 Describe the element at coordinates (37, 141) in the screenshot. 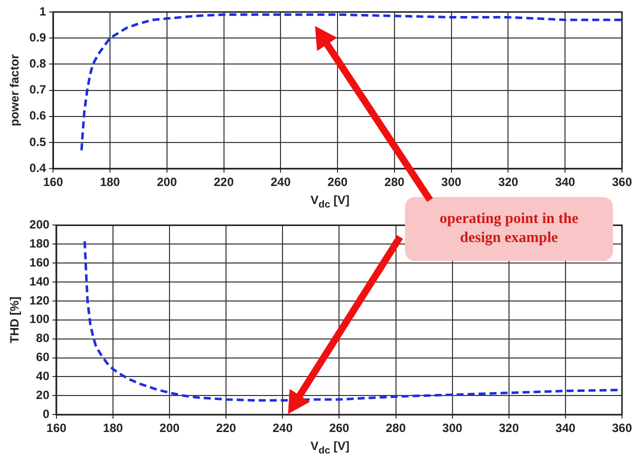

I see `y-tick-label: 0.5` at that location.